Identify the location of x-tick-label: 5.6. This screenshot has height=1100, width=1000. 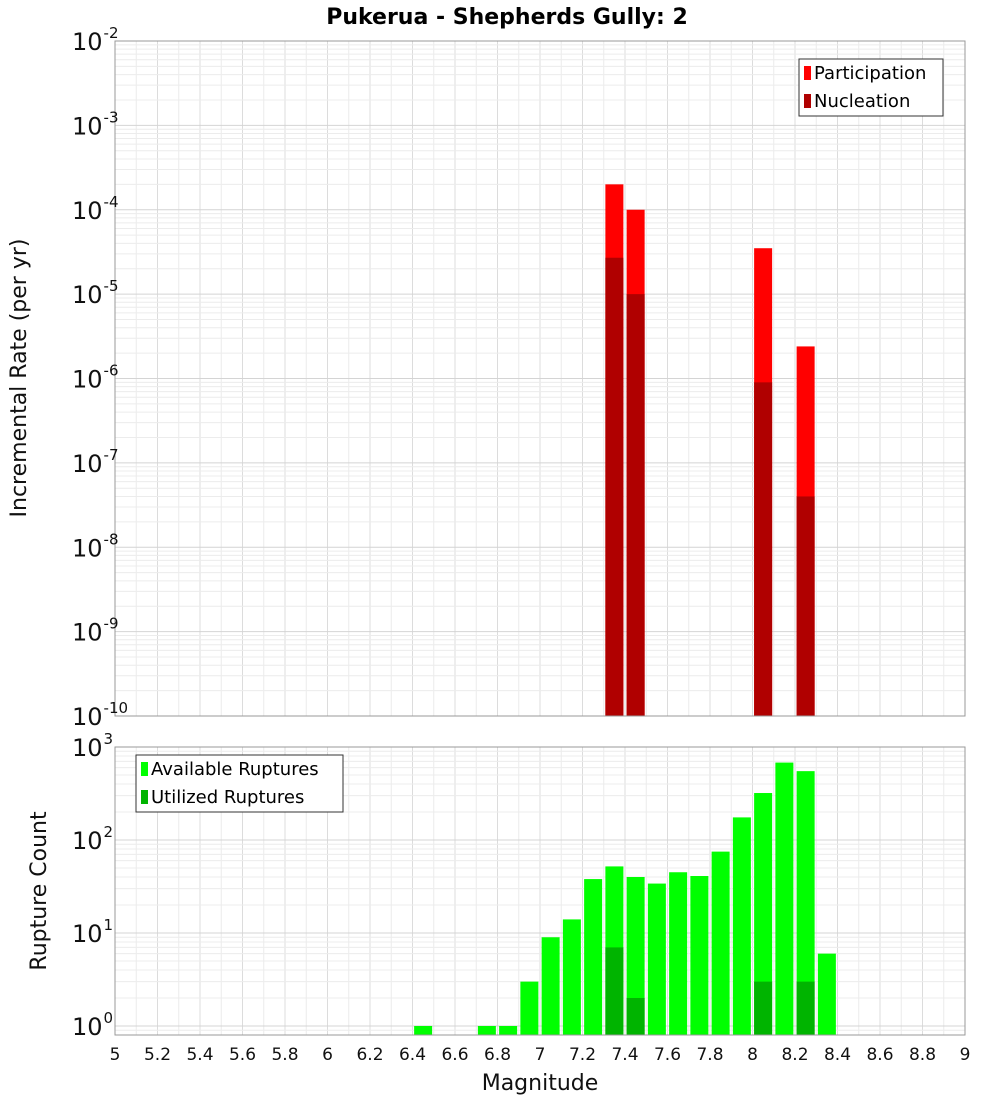
(242, 1055).